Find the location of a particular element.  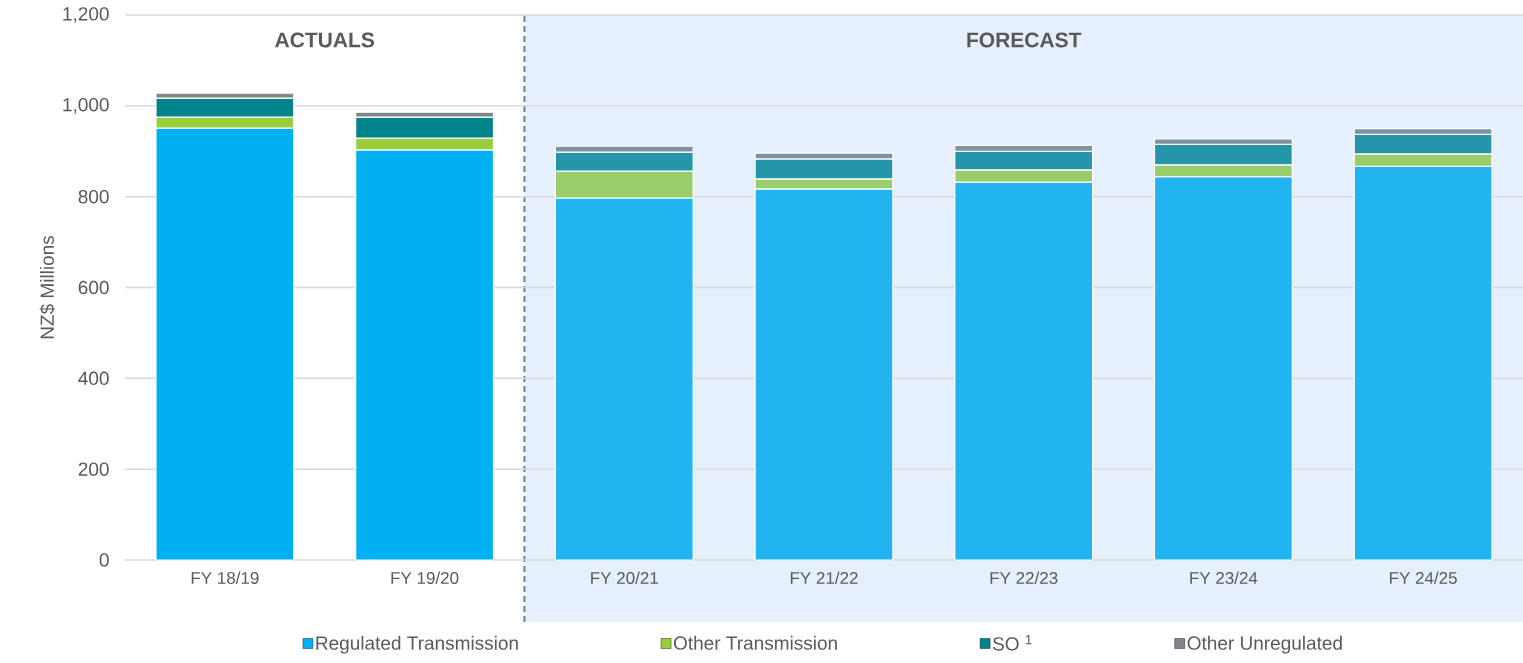

legend-label: Other Unregulated is located at coordinates (1264, 644).